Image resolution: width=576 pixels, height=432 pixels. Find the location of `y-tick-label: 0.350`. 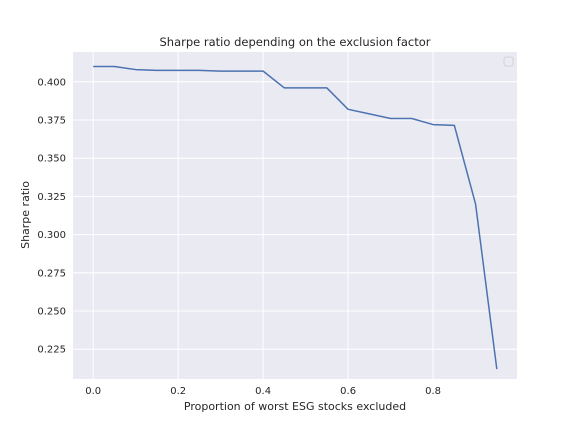

y-tick-label: 0.350 is located at coordinates (51, 159).